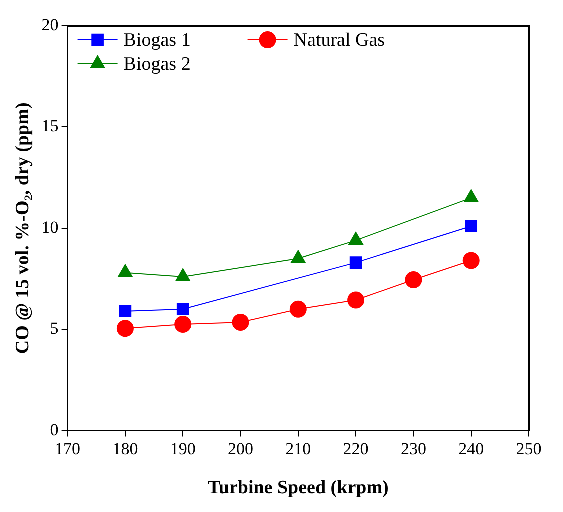 The width and height of the screenshot is (563, 512). What do you see at coordinates (241, 448) in the screenshot?
I see `x-tick-label: 200` at bounding box center [241, 448].